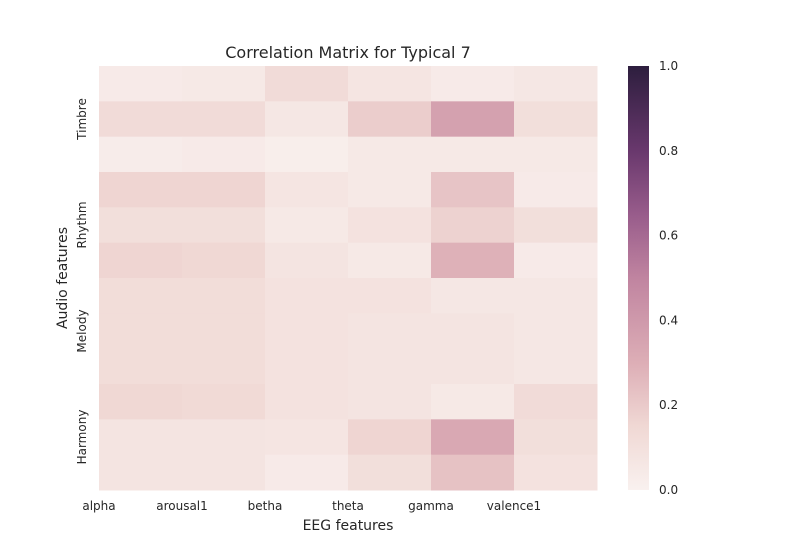  Describe the element at coordinates (82, 281) in the screenshot. I see `y-tick-labels: Timbre Rhythm Melody Harmony` at that location.